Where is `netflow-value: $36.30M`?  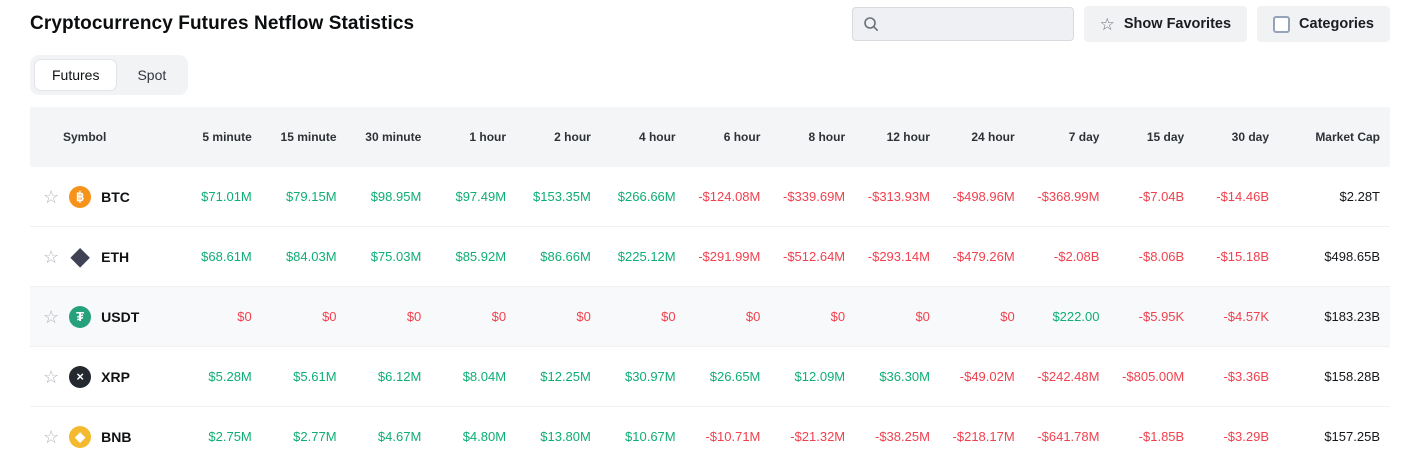 netflow-value: $36.30M is located at coordinates (904, 376).